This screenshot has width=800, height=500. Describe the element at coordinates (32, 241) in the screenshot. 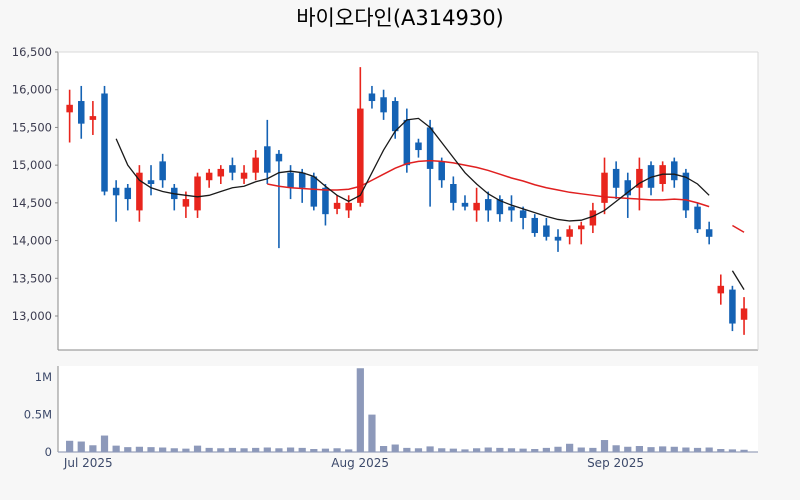

I see `price-y-tick-label: 14,000` at that location.